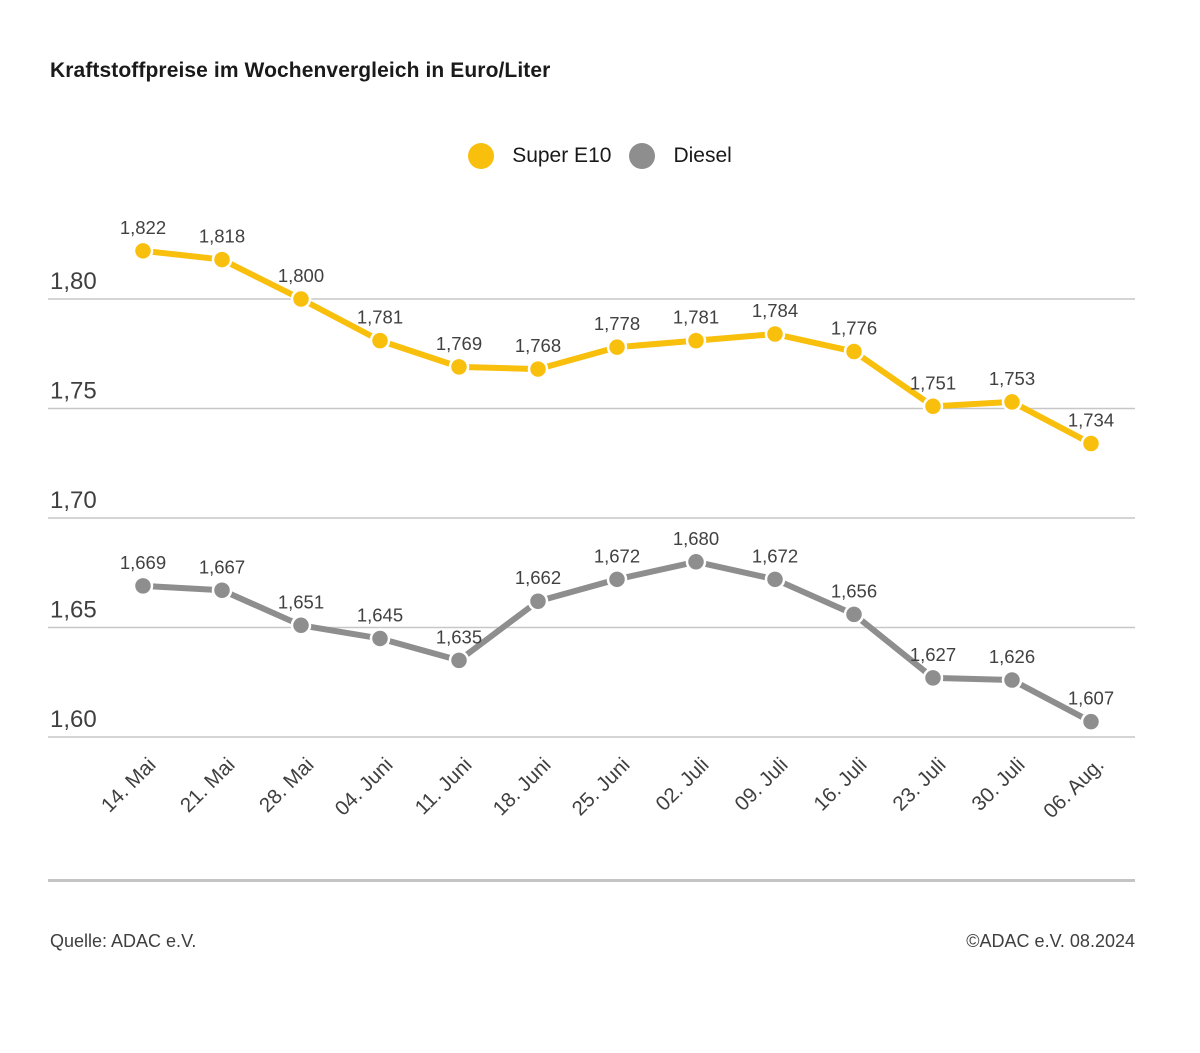 The width and height of the screenshot is (1200, 1053). I want to click on x-axis-tick-label: 09. Juli, so click(761, 784).